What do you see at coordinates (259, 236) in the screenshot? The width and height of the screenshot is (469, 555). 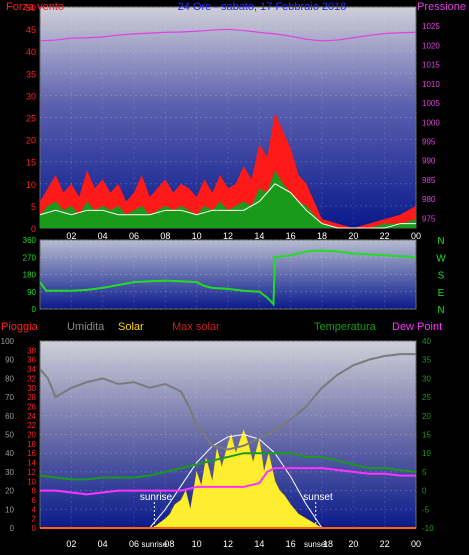 I see `wind-time-tick-label: 14` at bounding box center [259, 236].